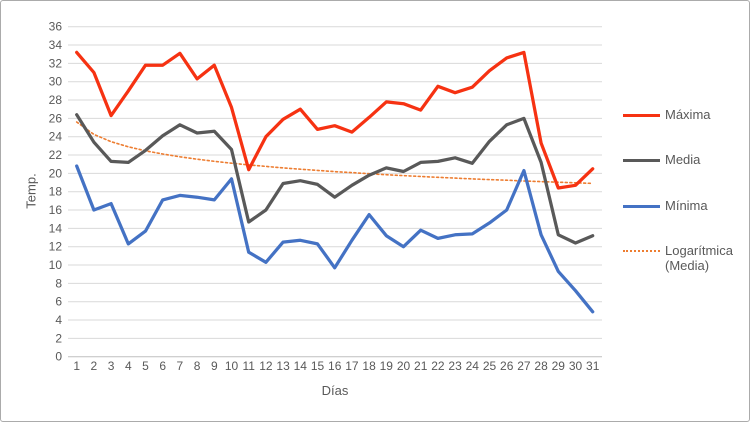 This screenshot has height=422, width=750. Describe the element at coordinates (335, 390) in the screenshot. I see `x-axis-title: Días` at that location.